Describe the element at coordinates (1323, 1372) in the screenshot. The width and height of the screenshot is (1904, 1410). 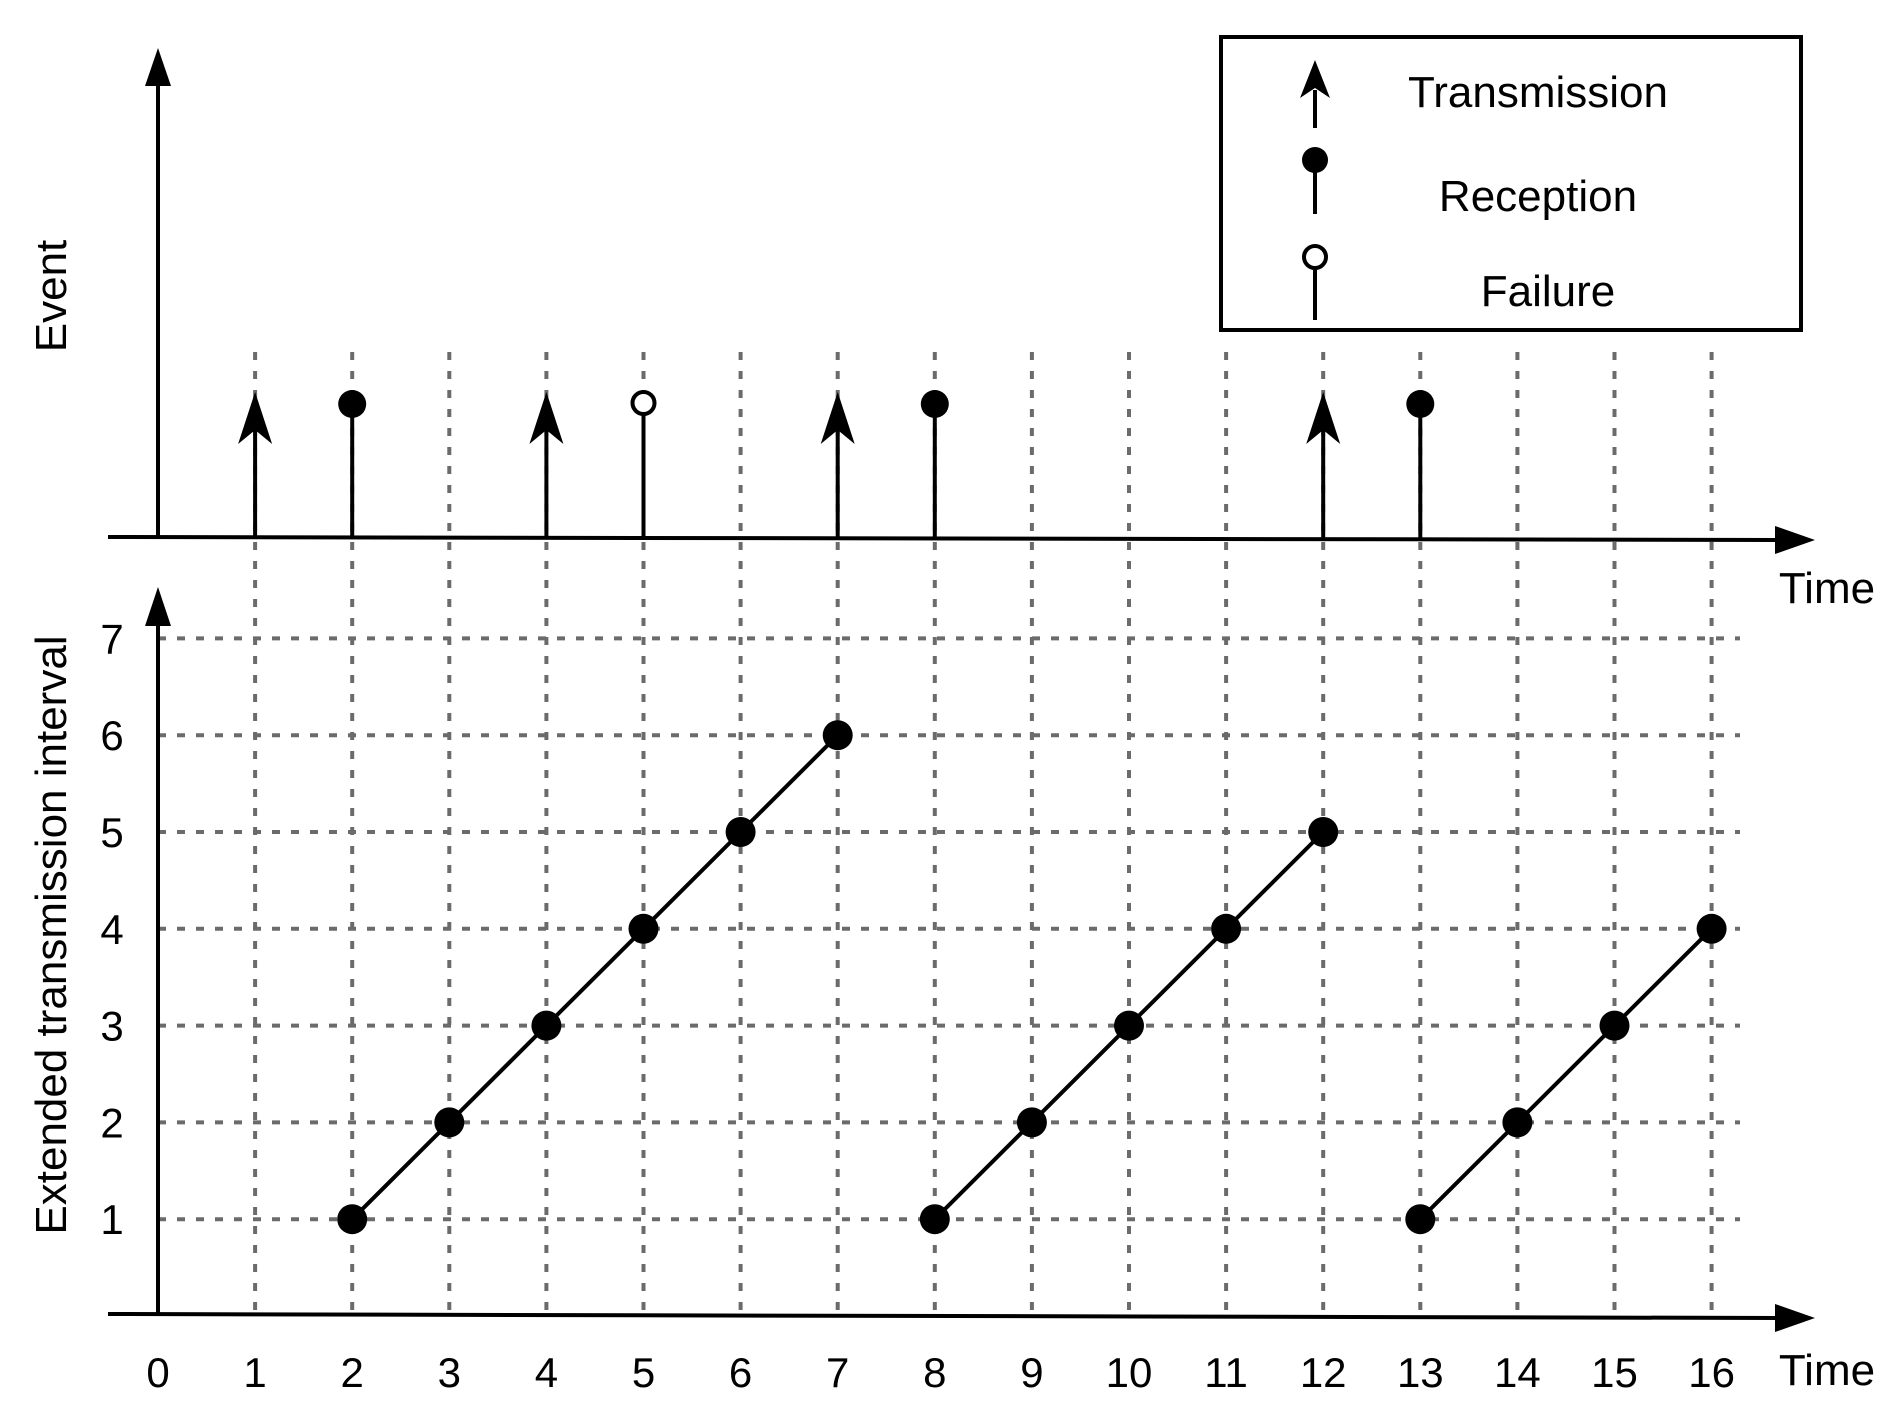
I see `x-tick-label: 12` at that location.